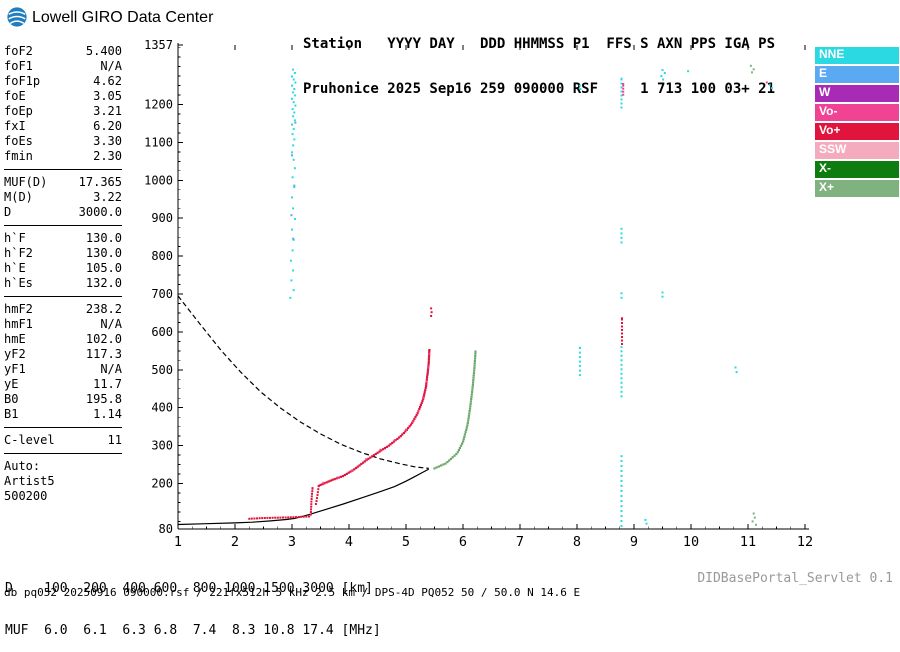  I want to click on param-value: 102.0, so click(103, 339).